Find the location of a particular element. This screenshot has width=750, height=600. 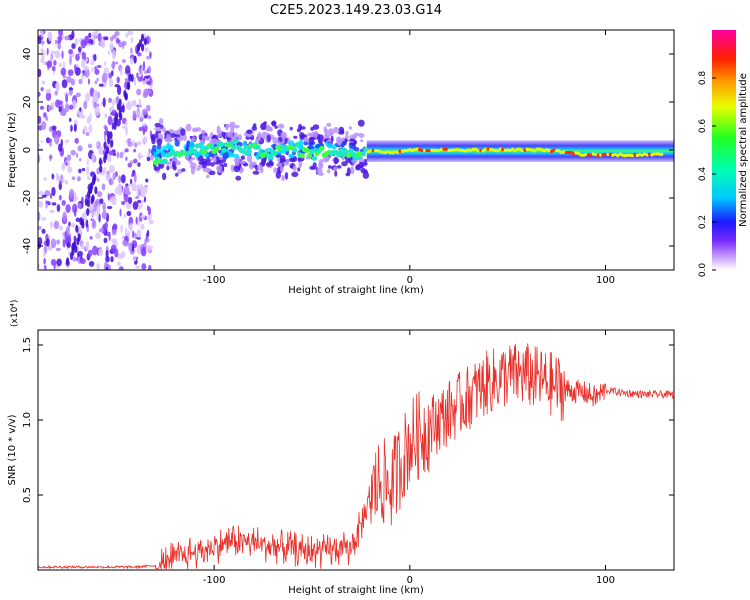

colorbar-tick-label: 0.8 is located at coordinates (703, 78).